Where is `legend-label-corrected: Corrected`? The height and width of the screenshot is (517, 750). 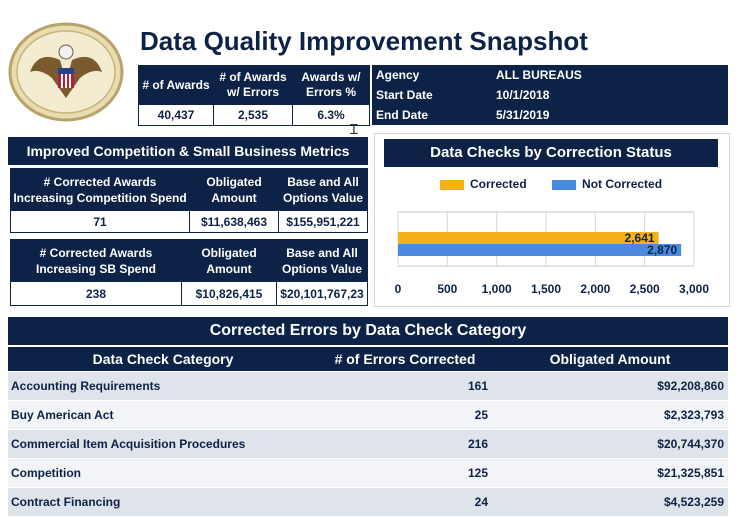 legend-label-corrected: Corrected is located at coordinates (498, 184).